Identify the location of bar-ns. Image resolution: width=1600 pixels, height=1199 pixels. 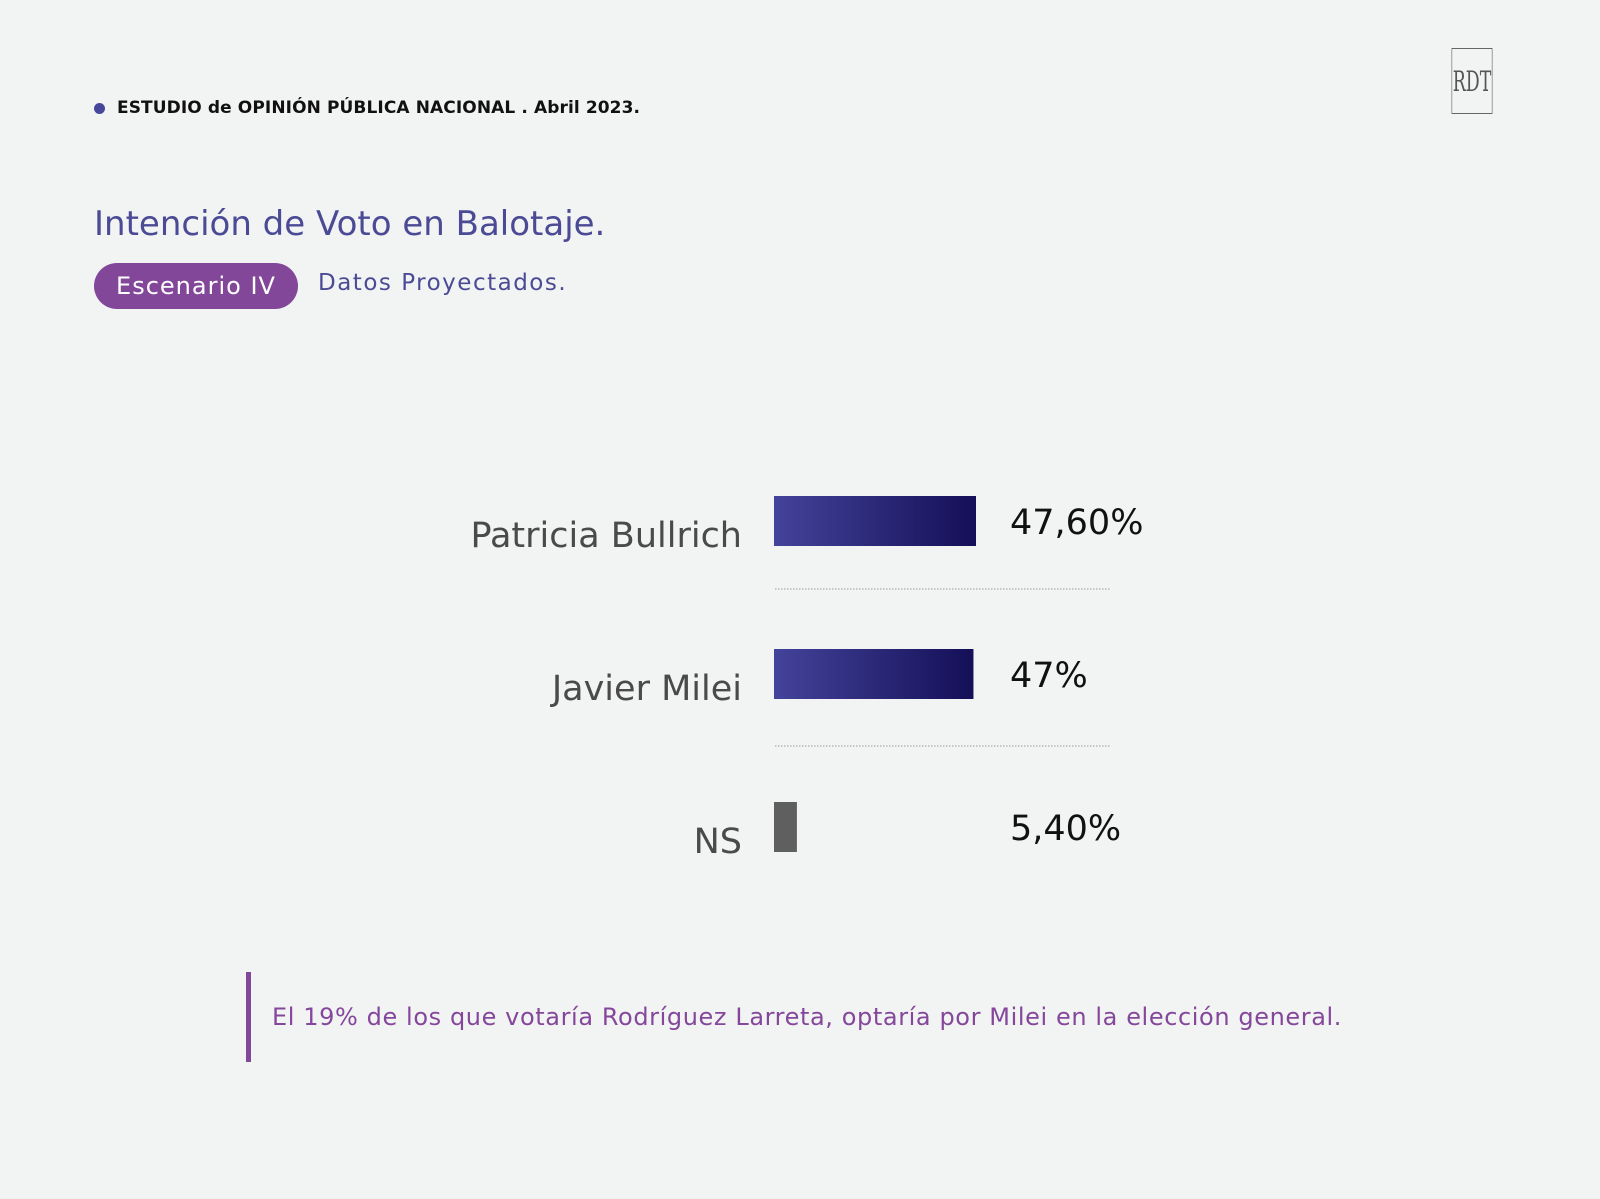
(785, 827).